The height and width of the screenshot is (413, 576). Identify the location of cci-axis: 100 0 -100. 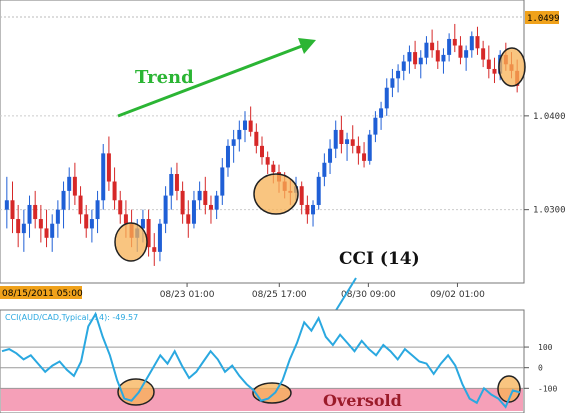
(540, 368).